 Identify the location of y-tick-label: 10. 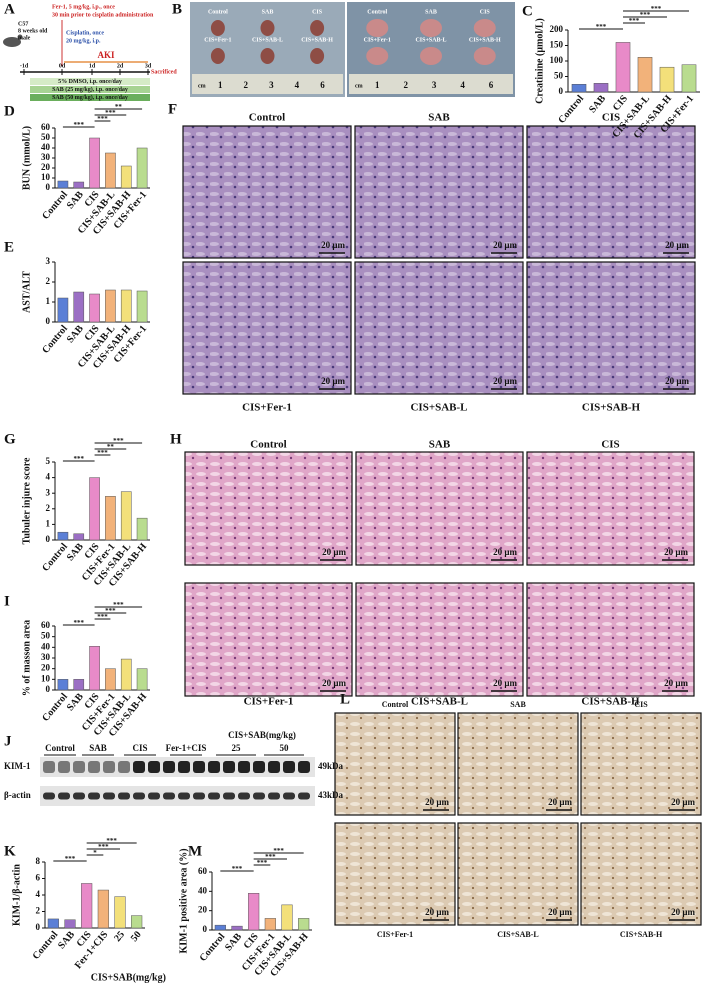
(46, 678).